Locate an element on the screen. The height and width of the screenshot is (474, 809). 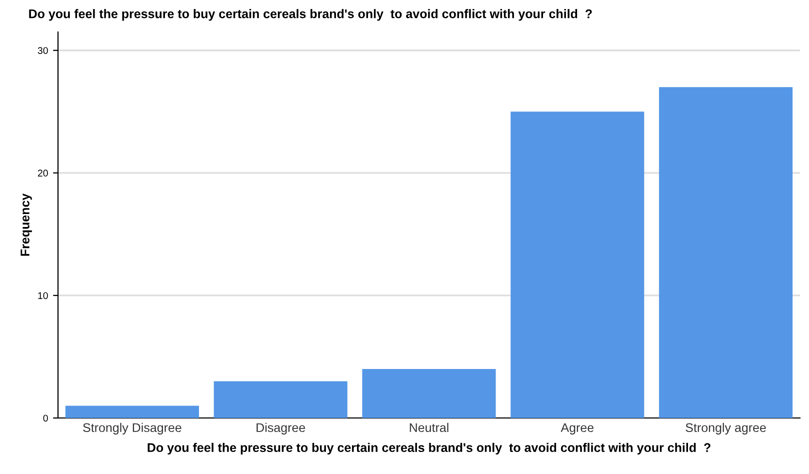
y-tick-label: 0 is located at coordinates (45, 418).